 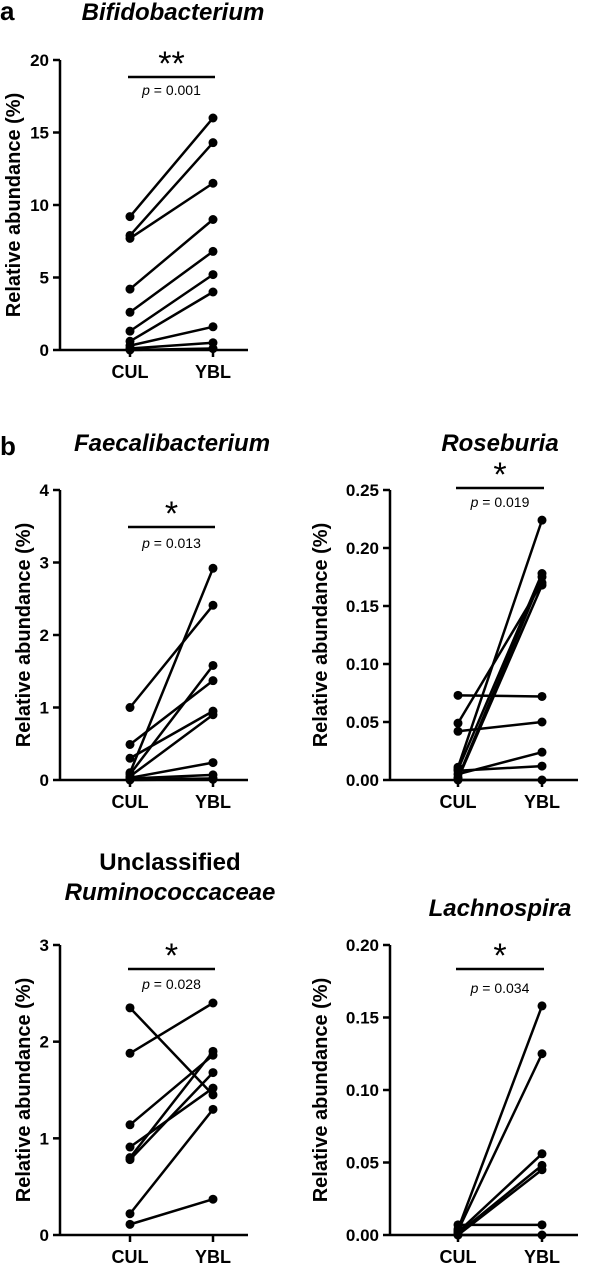 What do you see at coordinates (7, 13) in the screenshot?
I see `panel-label-a: a` at bounding box center [7, 13].